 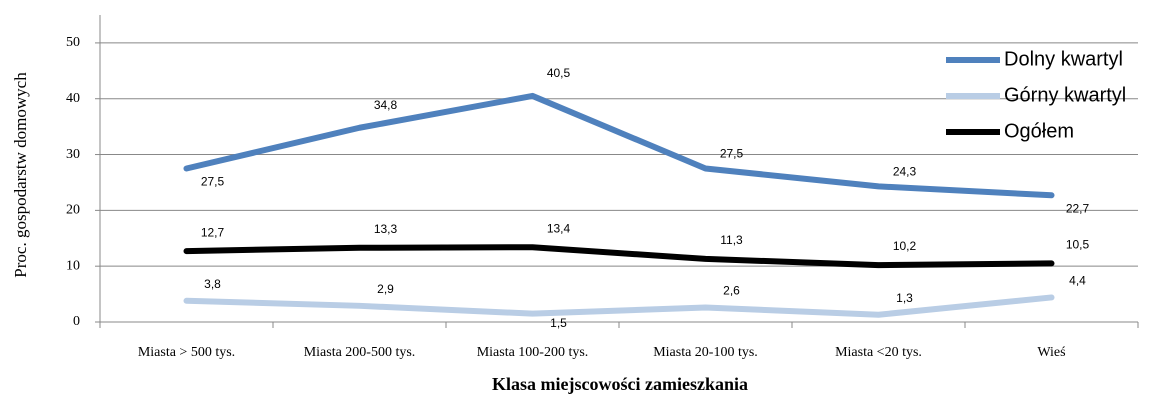 What do you see at coordinates (1039, 131) in the screenshot?
I see `legend-label: Ogółem` at bounding box center [1039, 131].